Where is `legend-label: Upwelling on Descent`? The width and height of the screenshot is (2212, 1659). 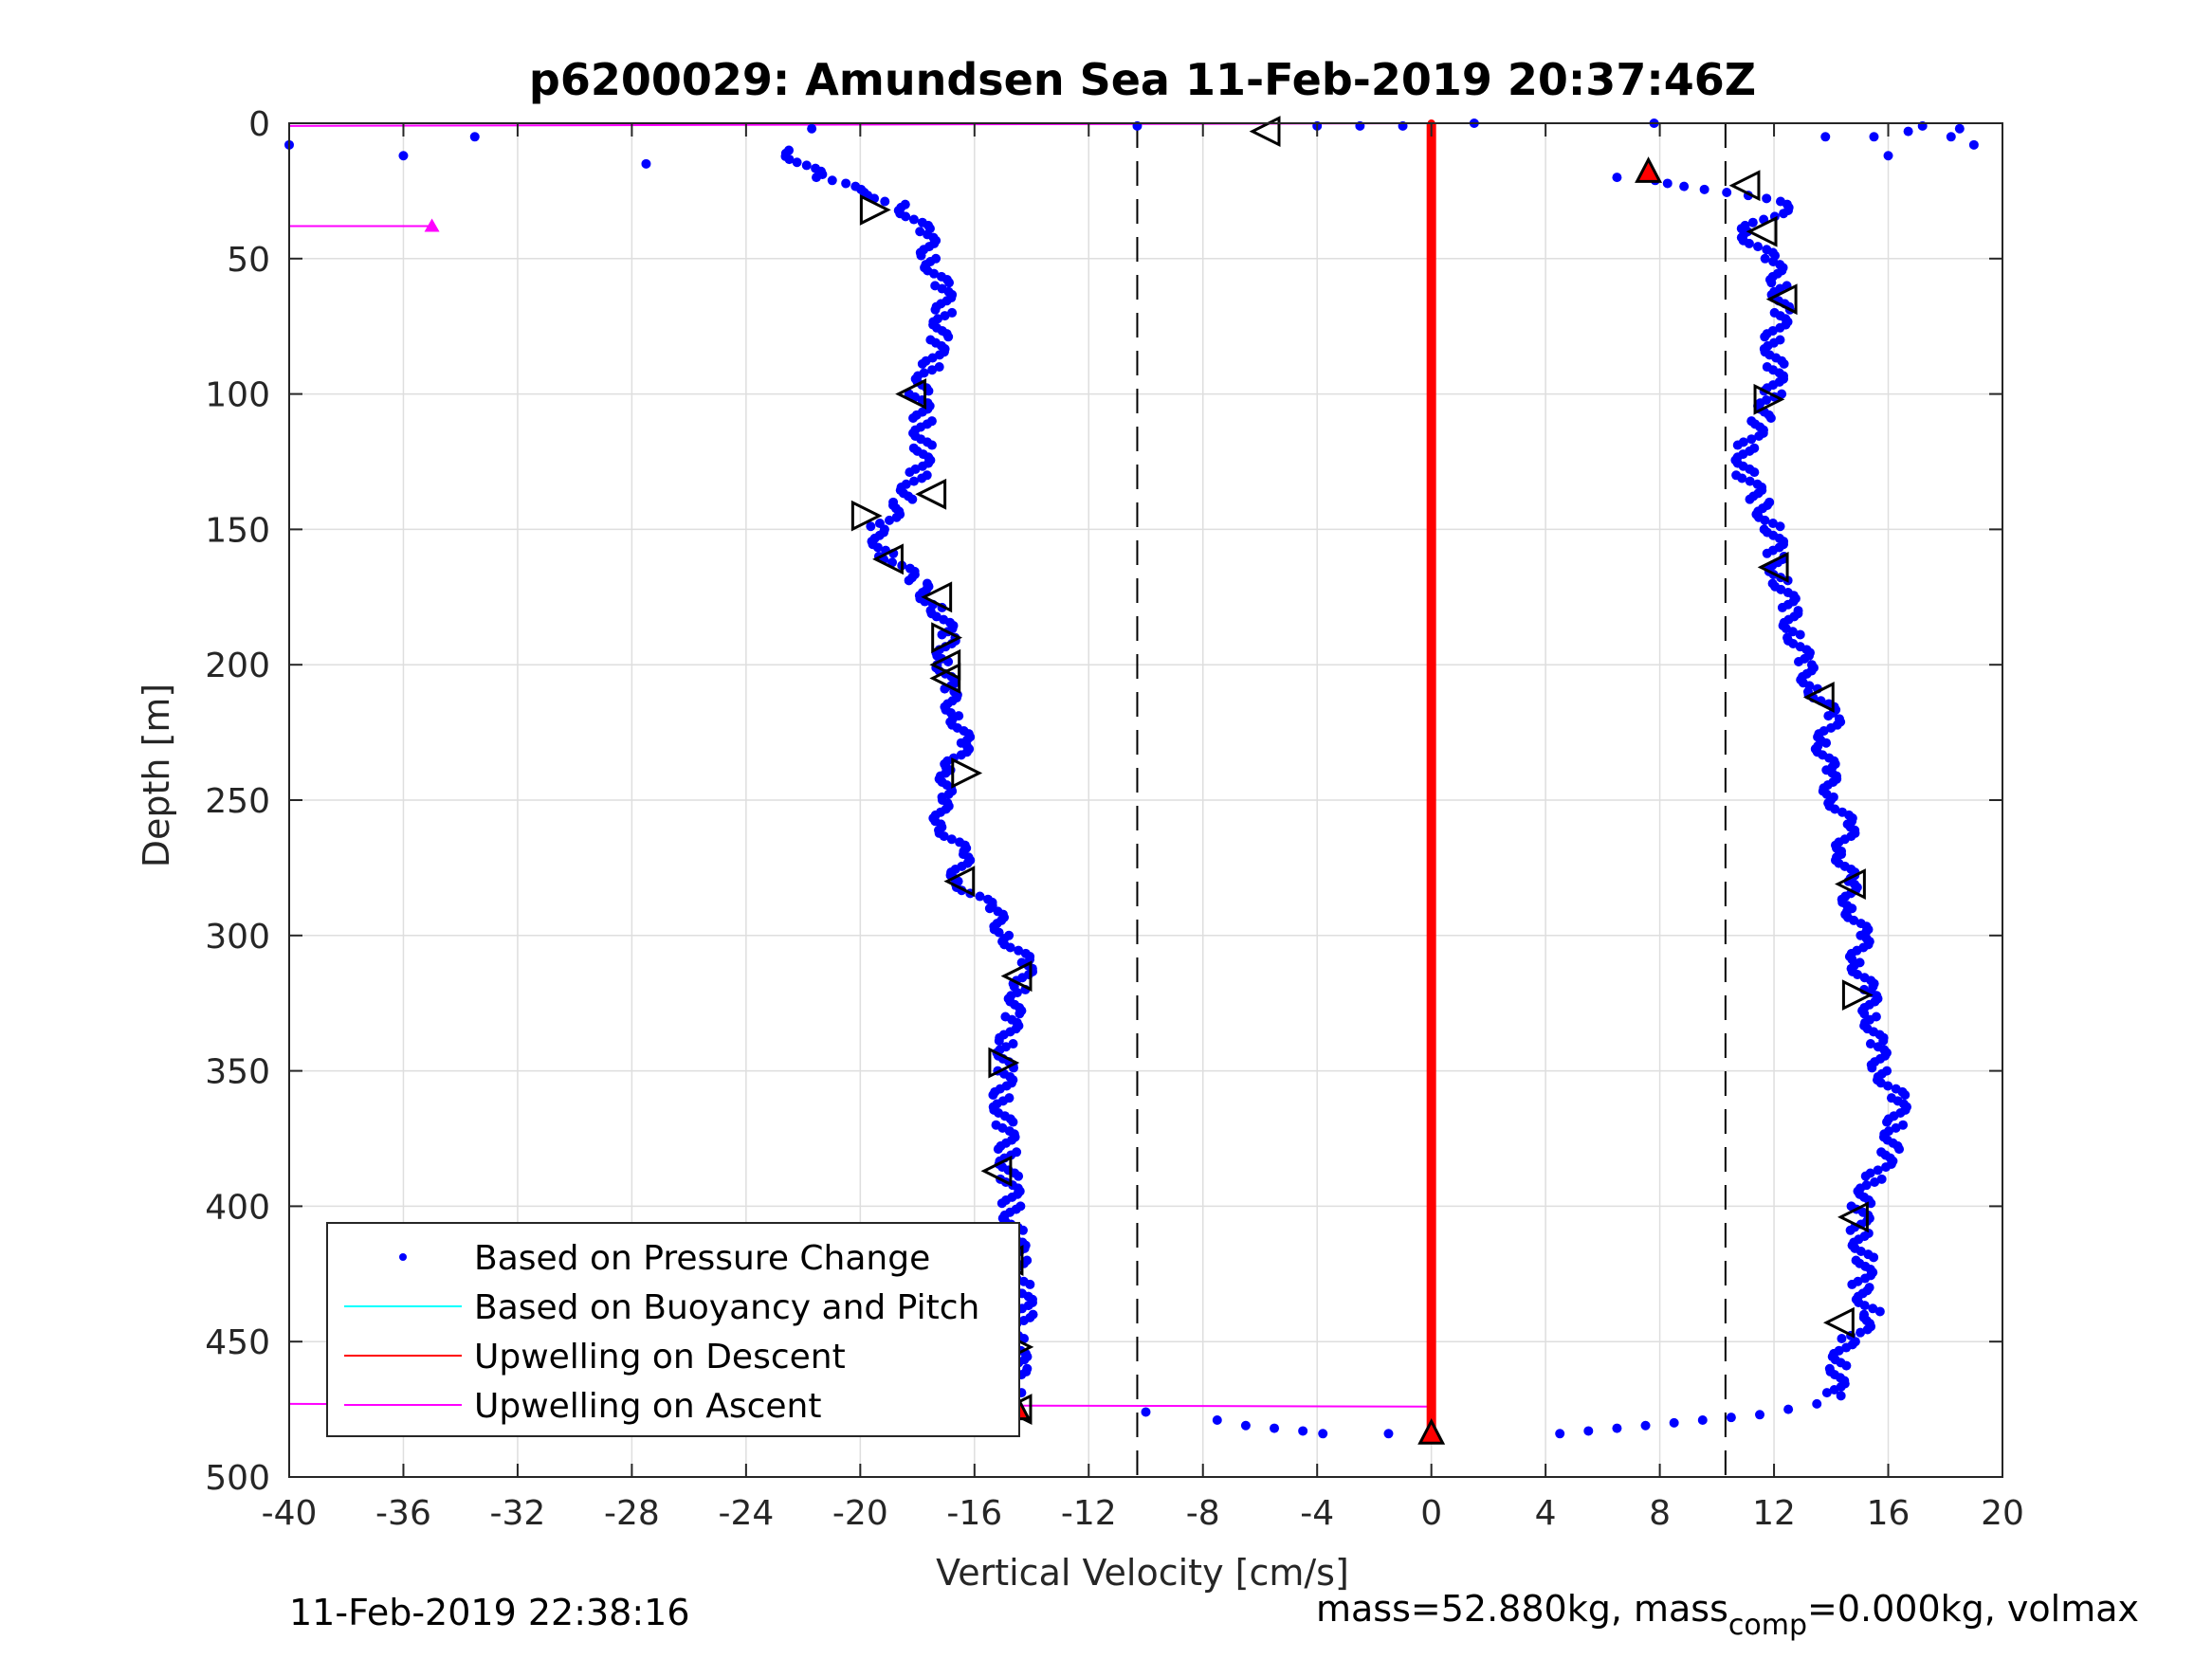 legend-label: Upwelling on Descent is located at coordinates (660, 1357).